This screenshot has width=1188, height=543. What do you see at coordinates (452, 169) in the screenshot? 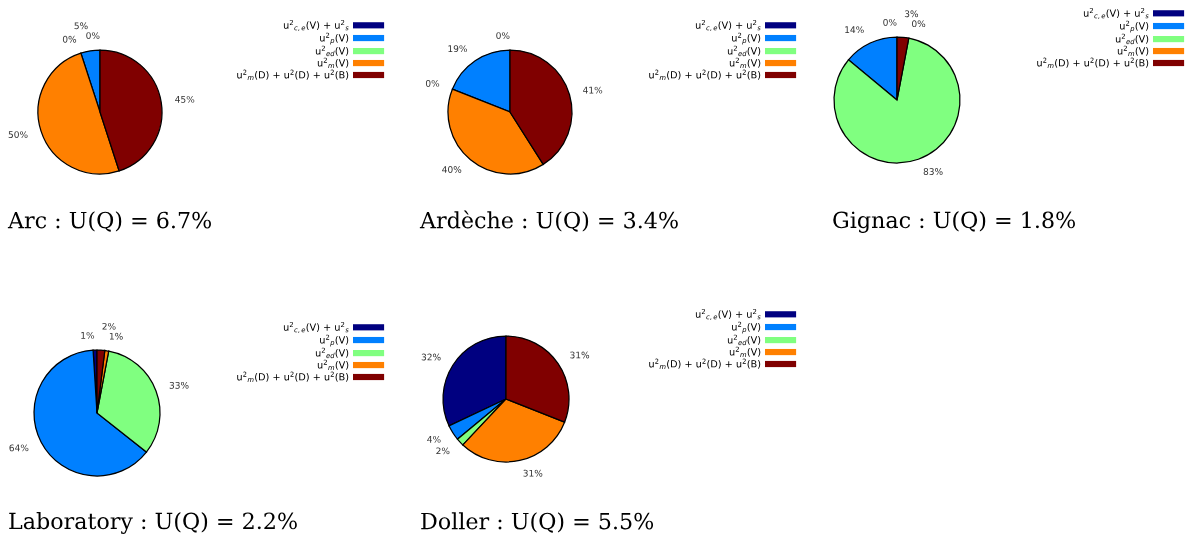
I see `data-label: 40%` at bounding box center [452, 169].